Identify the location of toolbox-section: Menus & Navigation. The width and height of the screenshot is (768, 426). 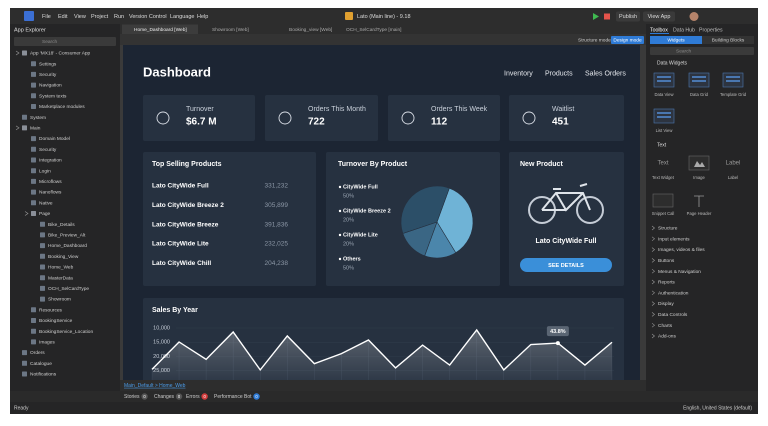
(679, 272).